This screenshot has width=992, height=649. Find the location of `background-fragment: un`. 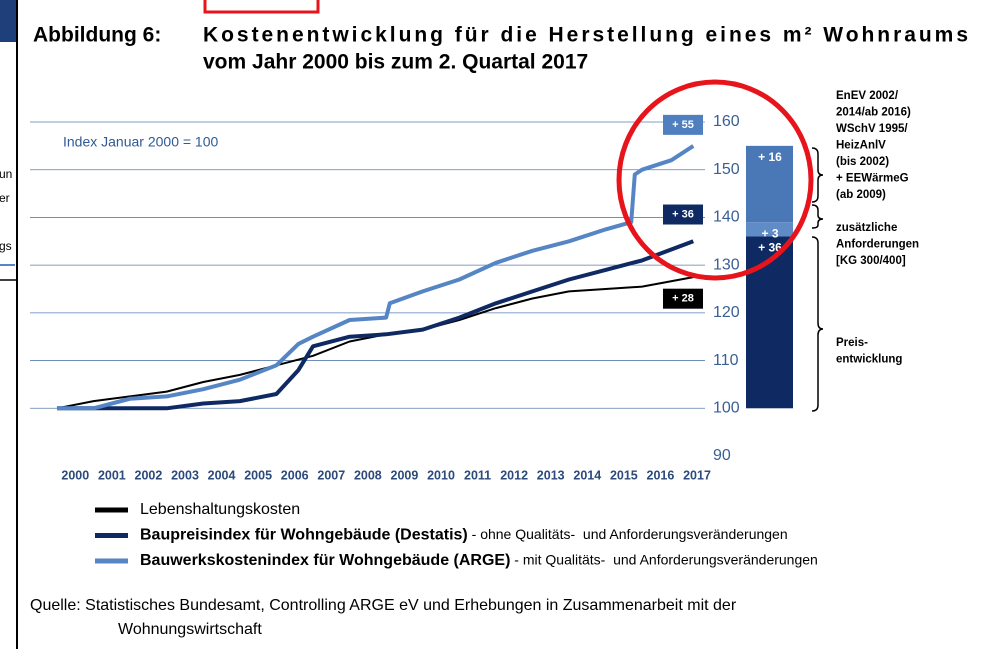

background-fragment: un is located at coordinates (6, 174).